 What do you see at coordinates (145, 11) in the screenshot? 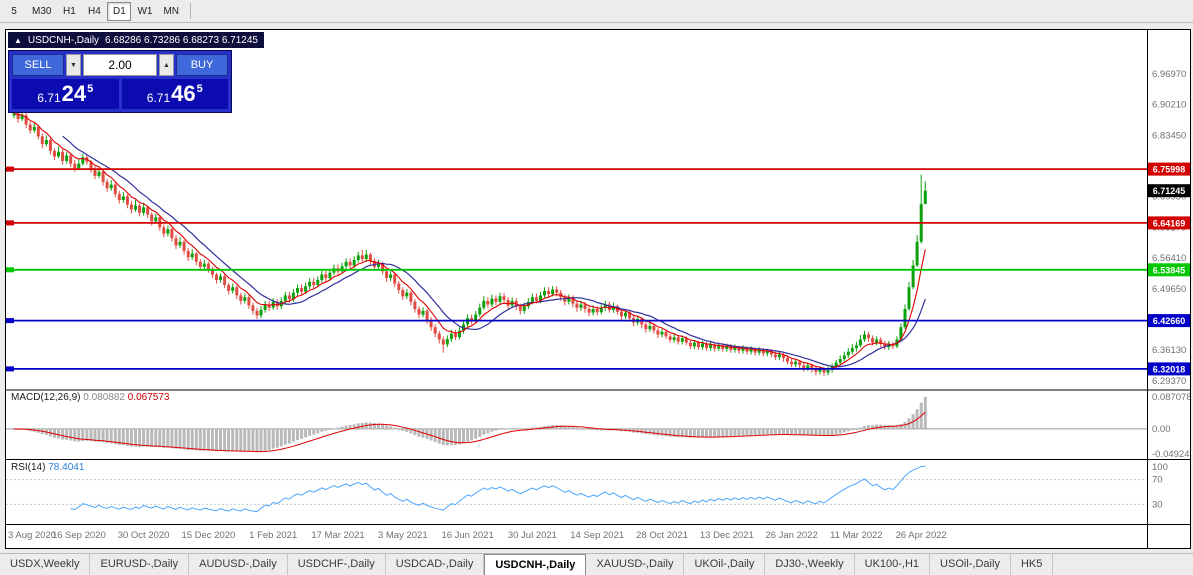
I see `timeframe-button-w1: W1` at bounding box center [145, 11].